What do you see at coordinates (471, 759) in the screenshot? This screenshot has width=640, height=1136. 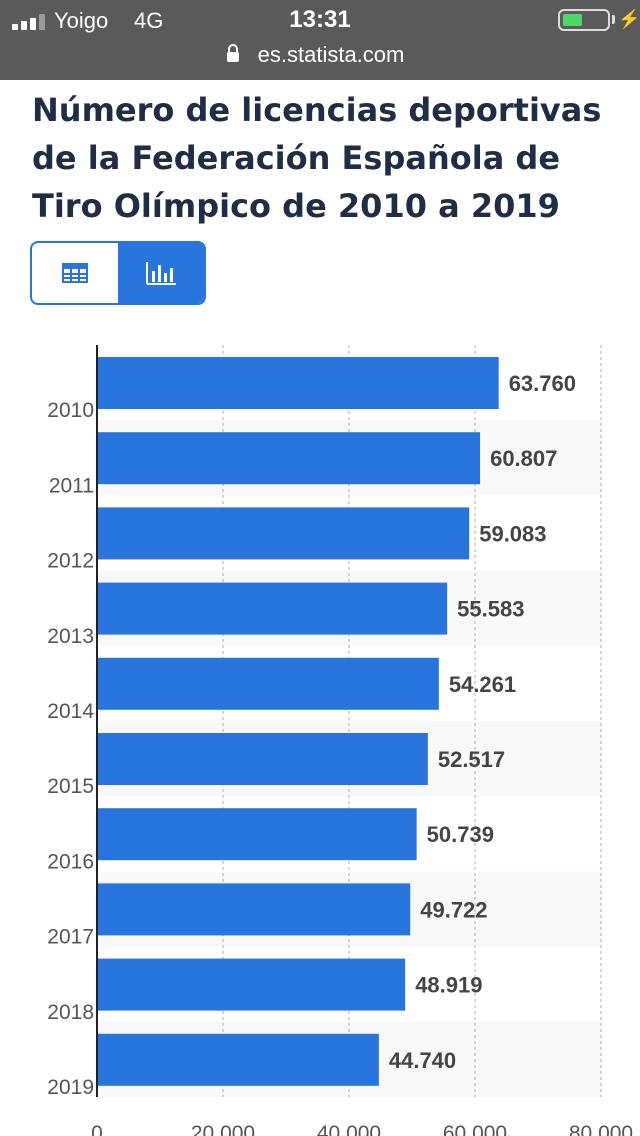 I see `data-label: 52.517` at bounding box center [471, 759].